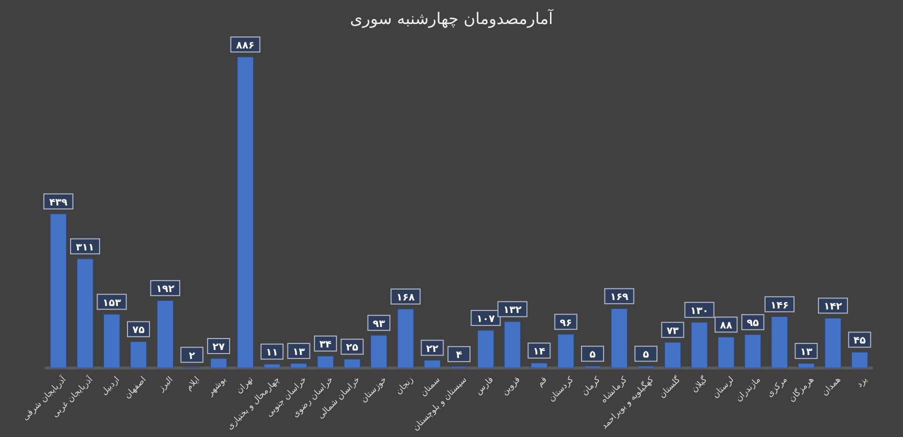 The height and width of the screenshot is (437, 903). I want to click on data-label: ۴, so click(459, 356).